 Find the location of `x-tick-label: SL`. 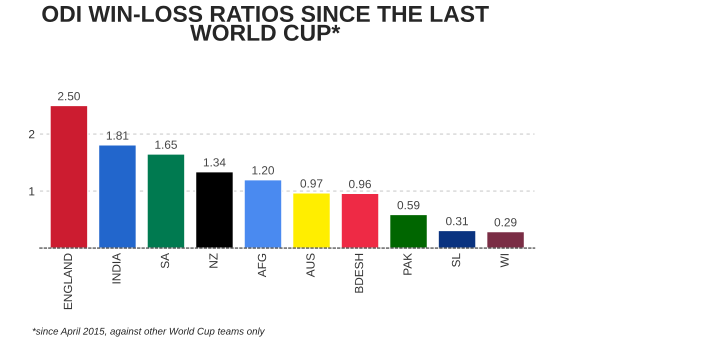

x-tick-label: SL is located at coordinates (456, 260).